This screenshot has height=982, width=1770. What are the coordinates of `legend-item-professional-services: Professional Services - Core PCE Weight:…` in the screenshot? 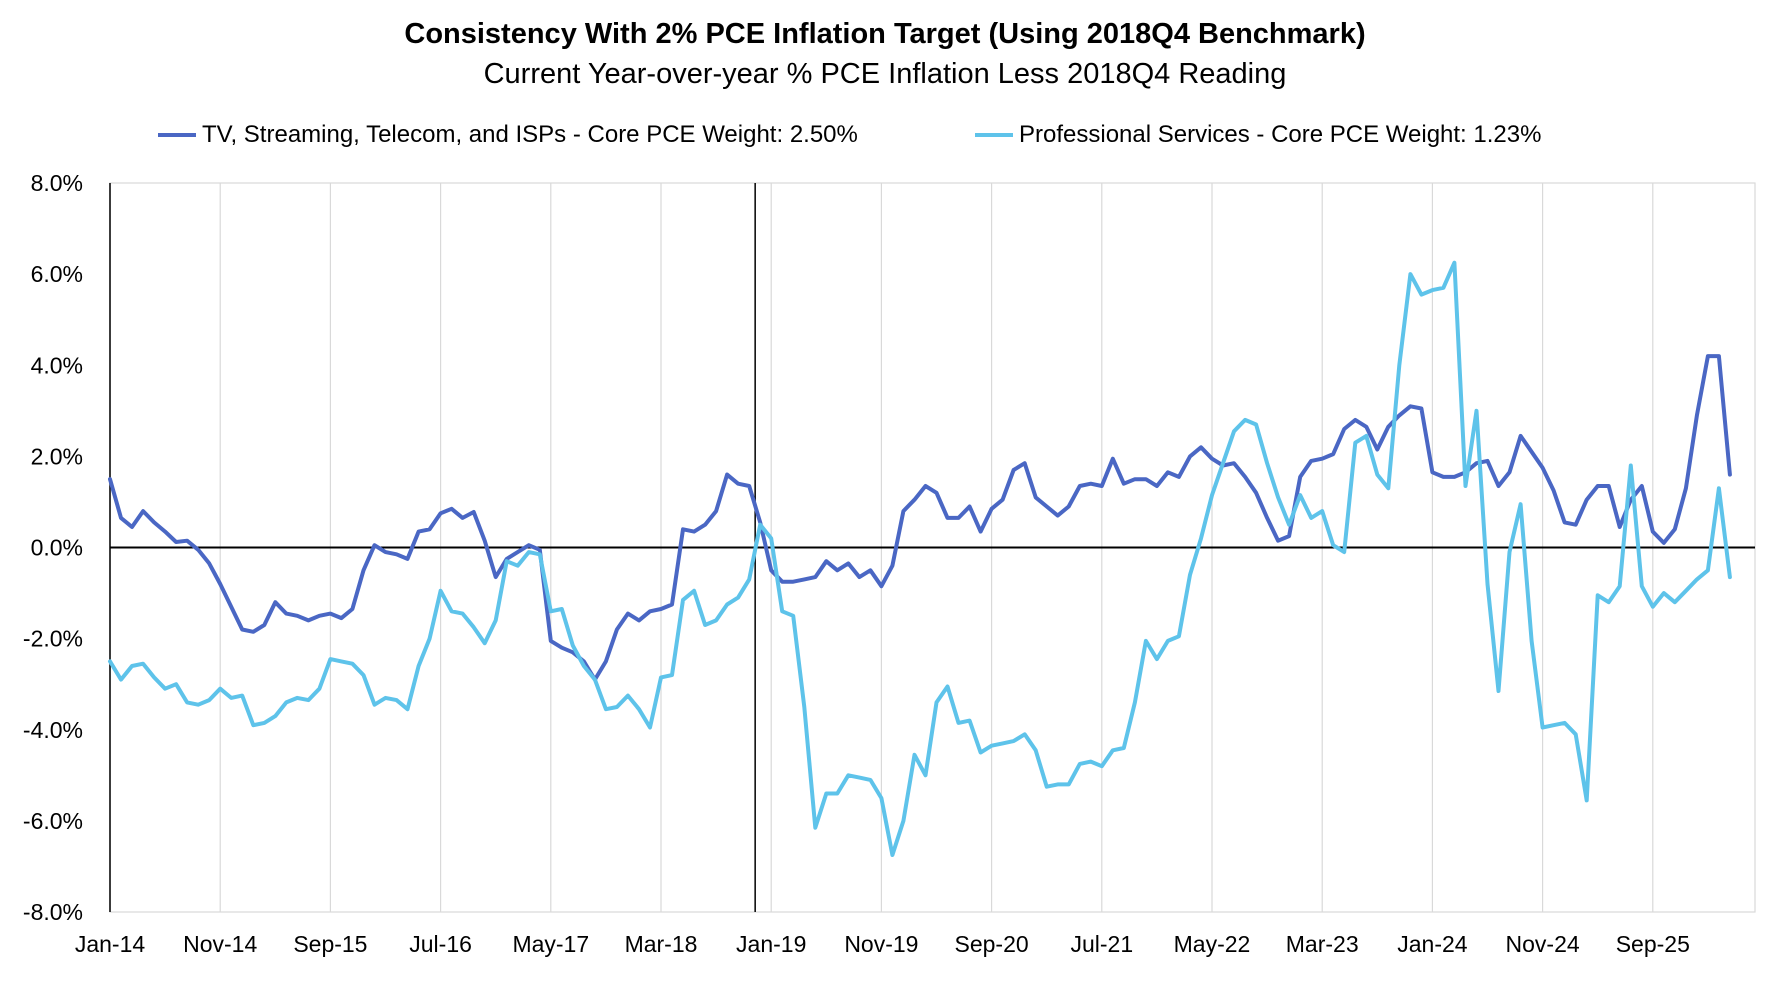 It's located at (1258, 135).